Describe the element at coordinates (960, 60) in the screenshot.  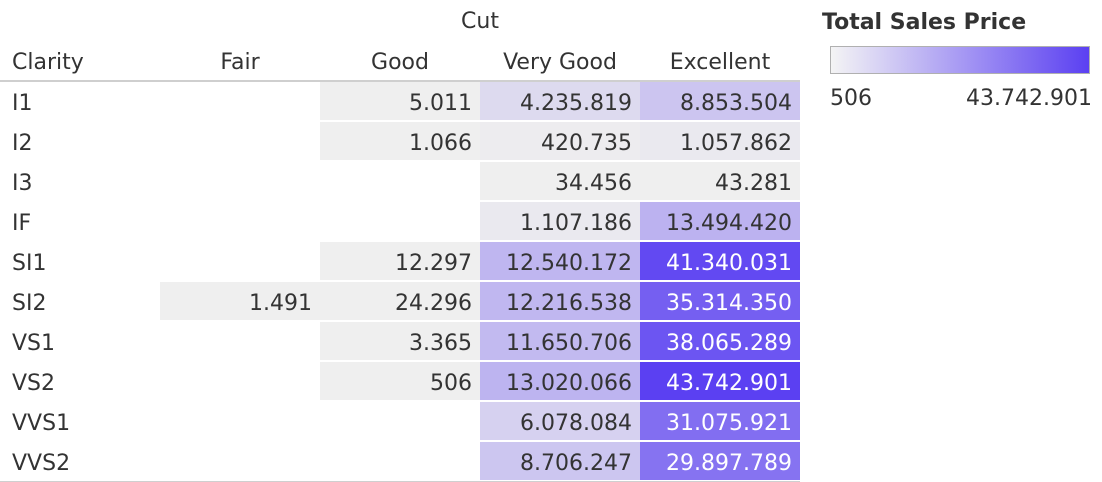
I see `legend-color-ramp` at that location.